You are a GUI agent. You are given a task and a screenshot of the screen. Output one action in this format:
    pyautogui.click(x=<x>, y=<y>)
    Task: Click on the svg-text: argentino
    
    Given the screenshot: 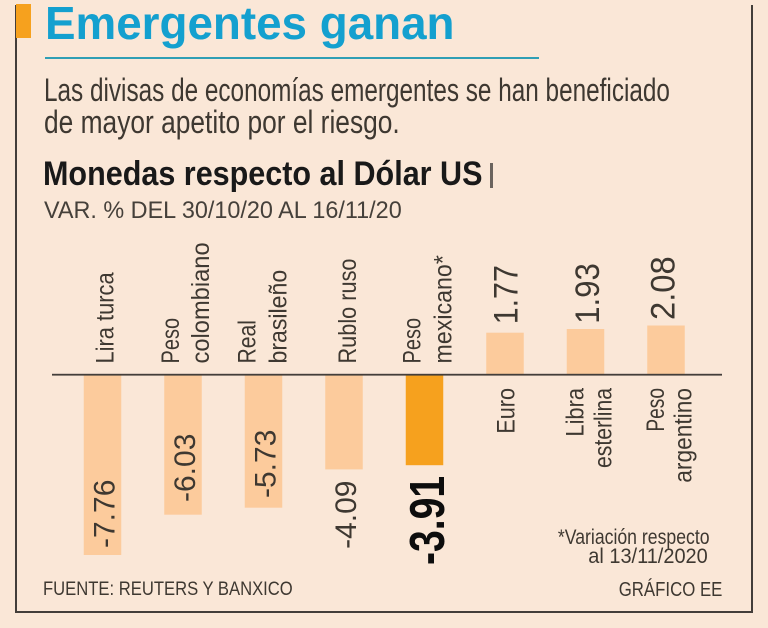 What is the action you would take?
    pyautogui.click(x=684, y=435)
    